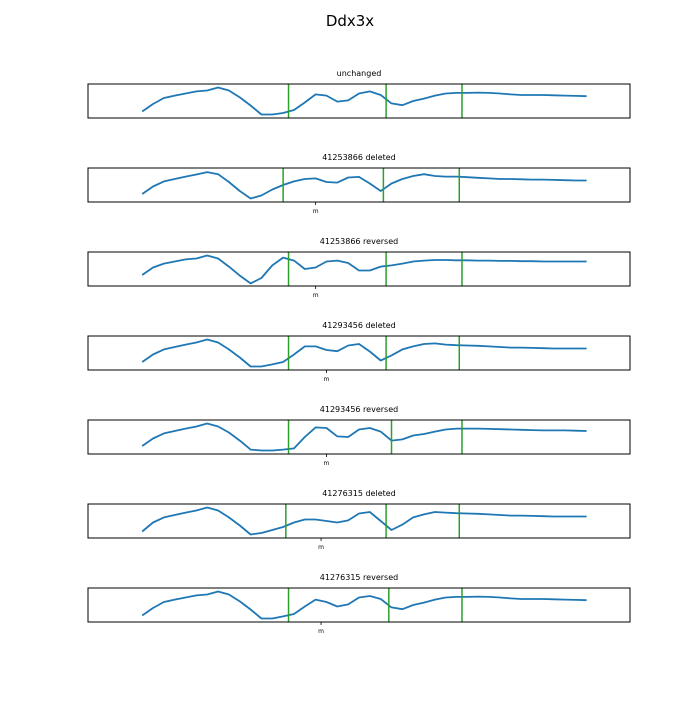 The width and height of the screenshot is (700, 704). What do you see at coordinates (359, 493) in the screenshot?
I see `subplot-title: 41276315 deleted` at bounding box center [359, 493].